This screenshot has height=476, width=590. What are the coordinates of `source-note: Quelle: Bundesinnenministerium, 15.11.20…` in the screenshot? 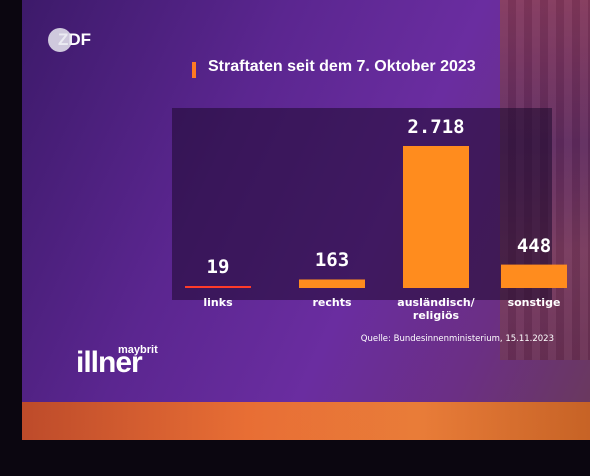 It's located at (457, 339).